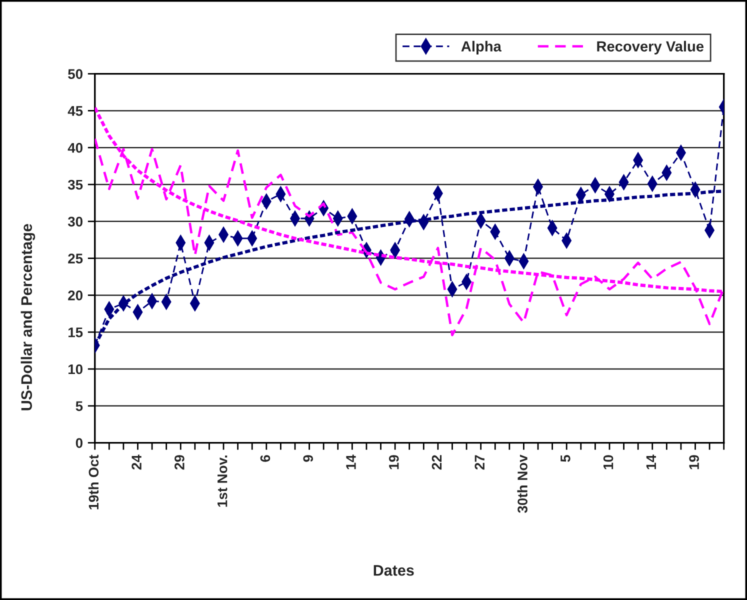 The width and height of the screenshot is (747, 600). What do you see at coordinates (608, 462) in the screenshot?
I see `x-tick-label: 10` at bounding box center [608, 462].